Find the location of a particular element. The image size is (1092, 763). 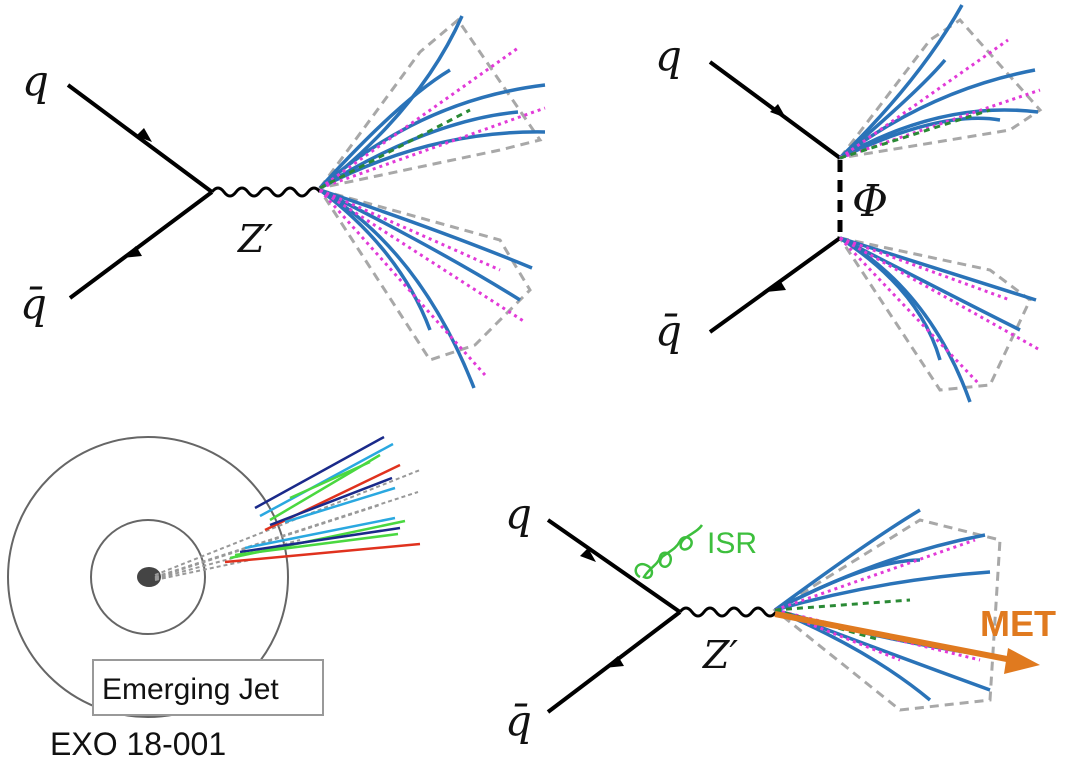

zprime-propagator-d is located at coordinates (728, 612).